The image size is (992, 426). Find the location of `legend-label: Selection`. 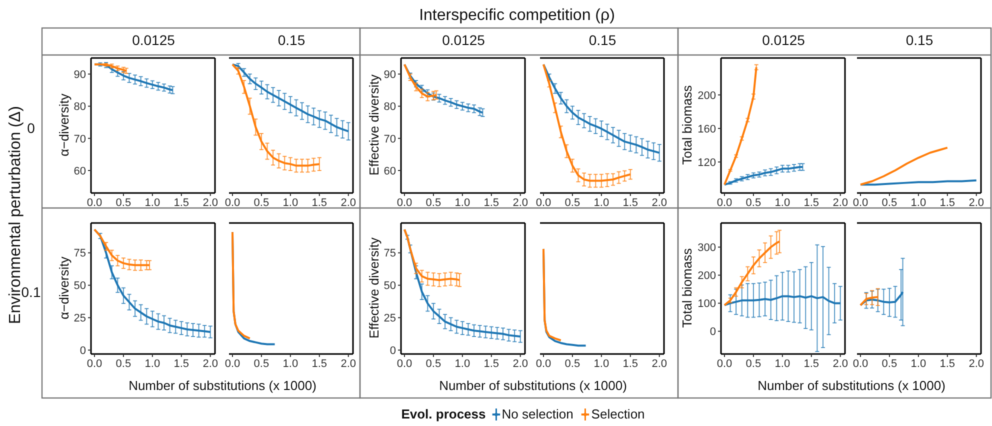

legend-label: Selection is located at coordinates (618, 414).